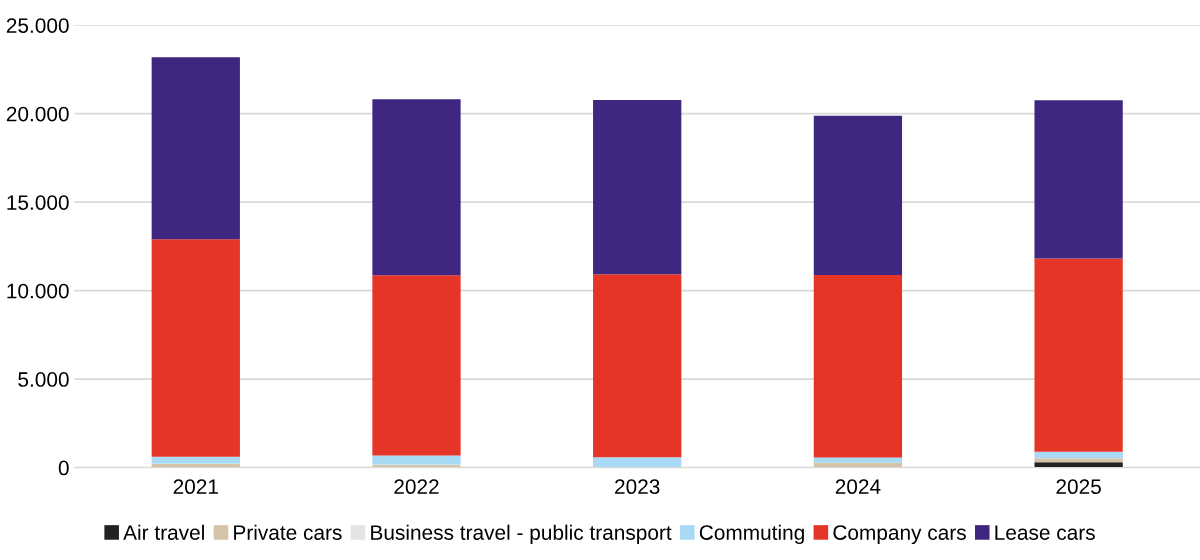 This screenshot has width=1200, height=560. I want to click on y-tick-label: 20.000, so click(37, 114).